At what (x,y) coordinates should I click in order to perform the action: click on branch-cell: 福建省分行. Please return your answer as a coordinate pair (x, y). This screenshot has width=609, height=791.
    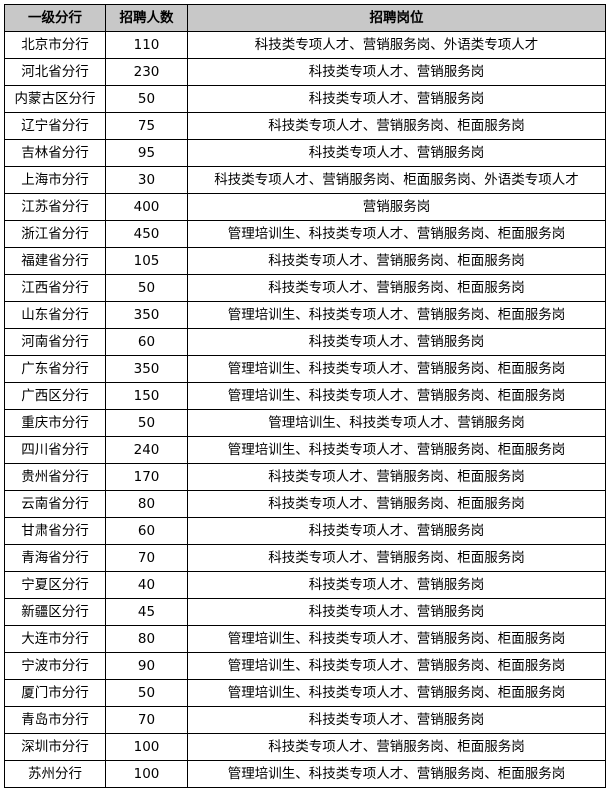
    Looking at the image, I should click on (55, 261).